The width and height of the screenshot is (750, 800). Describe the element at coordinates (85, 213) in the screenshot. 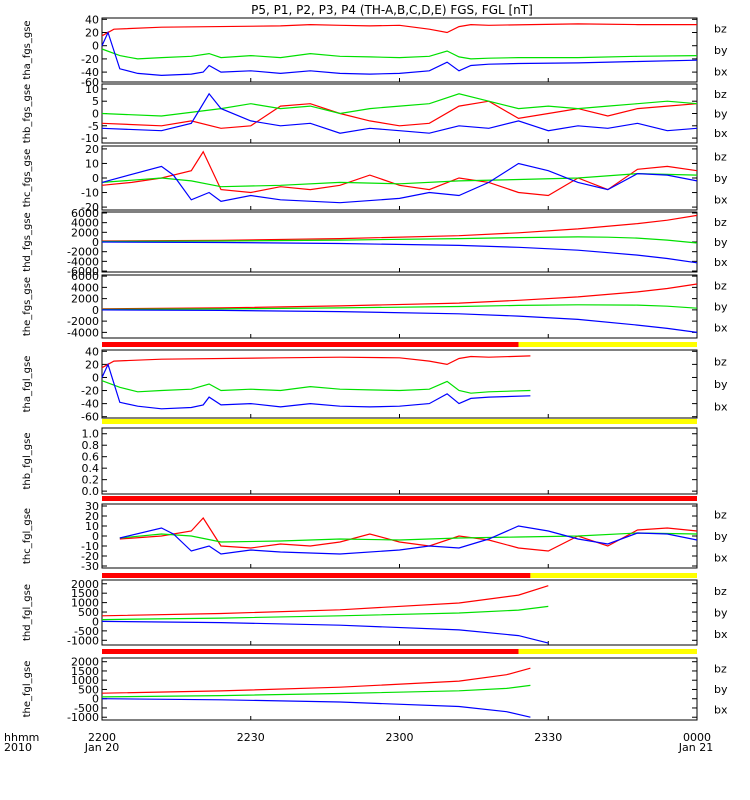

I see `y-tick-label: 6000` at that location.